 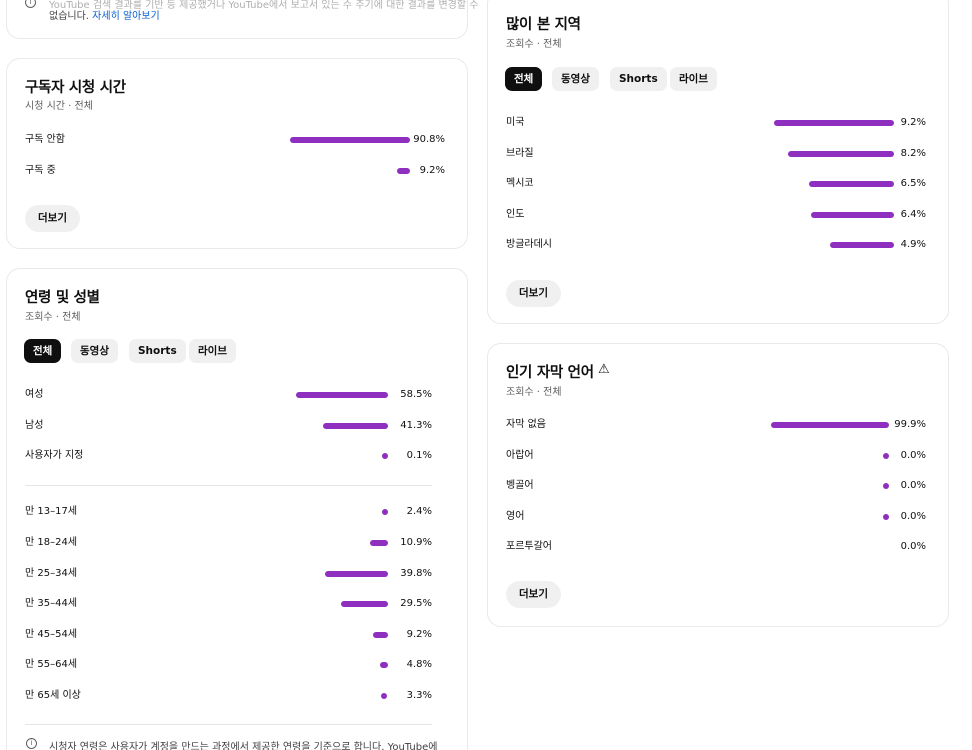 I want to click on list-item: 벵골어 0.0%, so click(x=716, y=485).